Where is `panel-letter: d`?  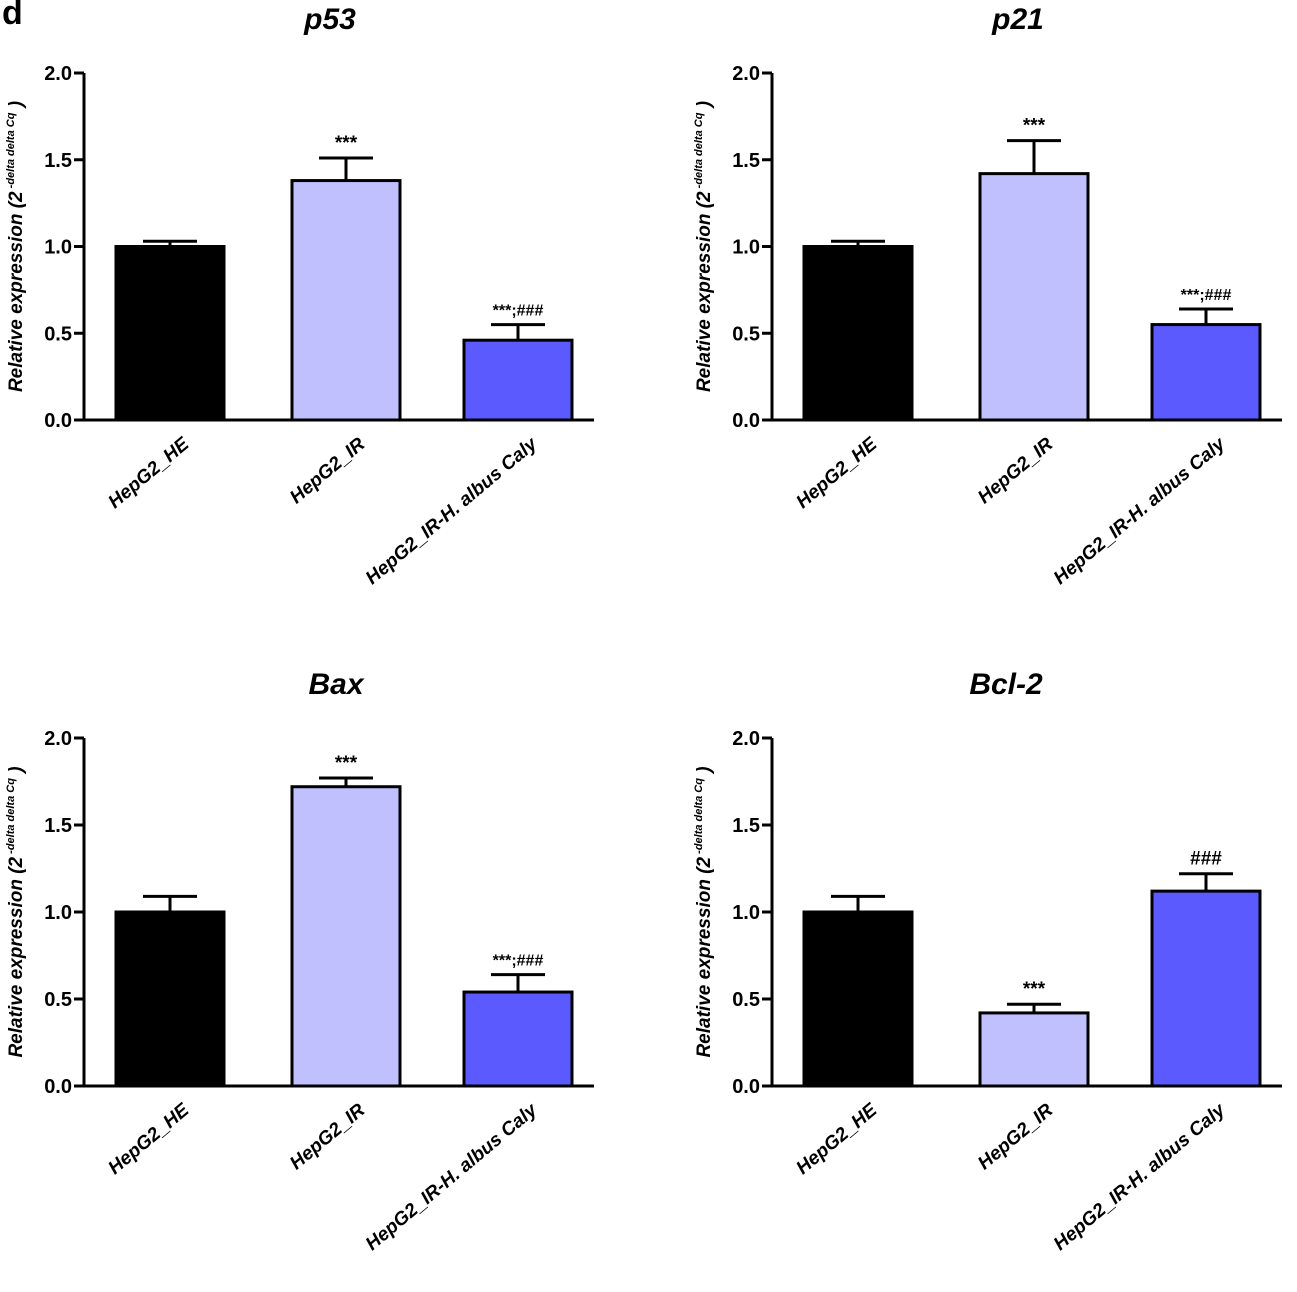
panel-letter: d is located at coordinates (12, 16).